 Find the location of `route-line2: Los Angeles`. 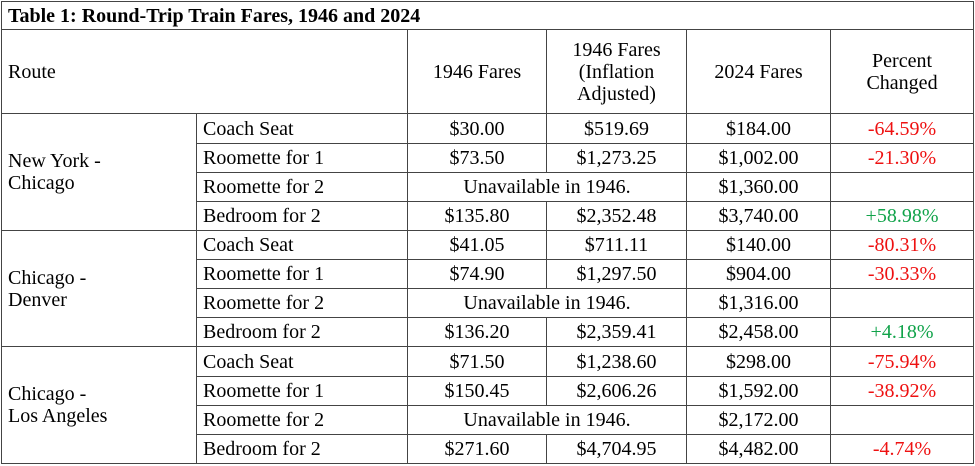

route-line2: Los Angeles is located at coordinates (58, 416).